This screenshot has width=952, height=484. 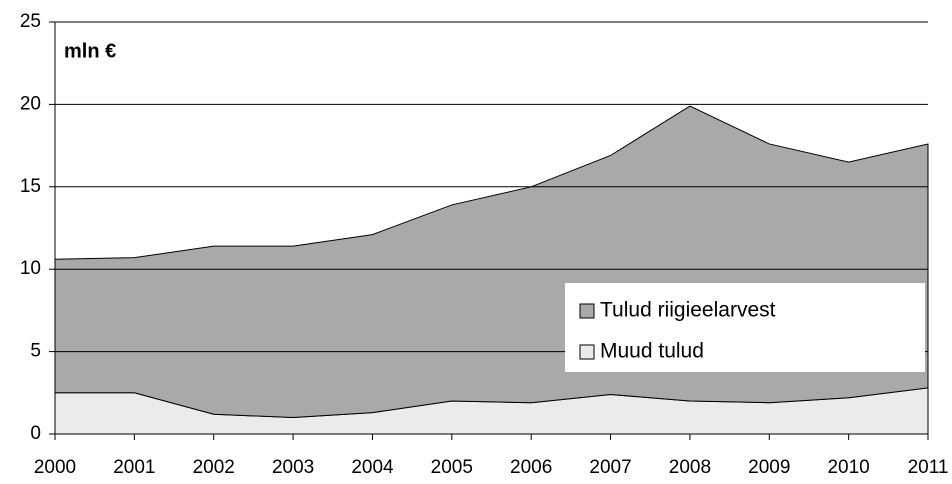 What do you see at coordinates (610, 467) in the screenshot?
I see `x-tick-label: 2007` at bounding box center [610, 467].